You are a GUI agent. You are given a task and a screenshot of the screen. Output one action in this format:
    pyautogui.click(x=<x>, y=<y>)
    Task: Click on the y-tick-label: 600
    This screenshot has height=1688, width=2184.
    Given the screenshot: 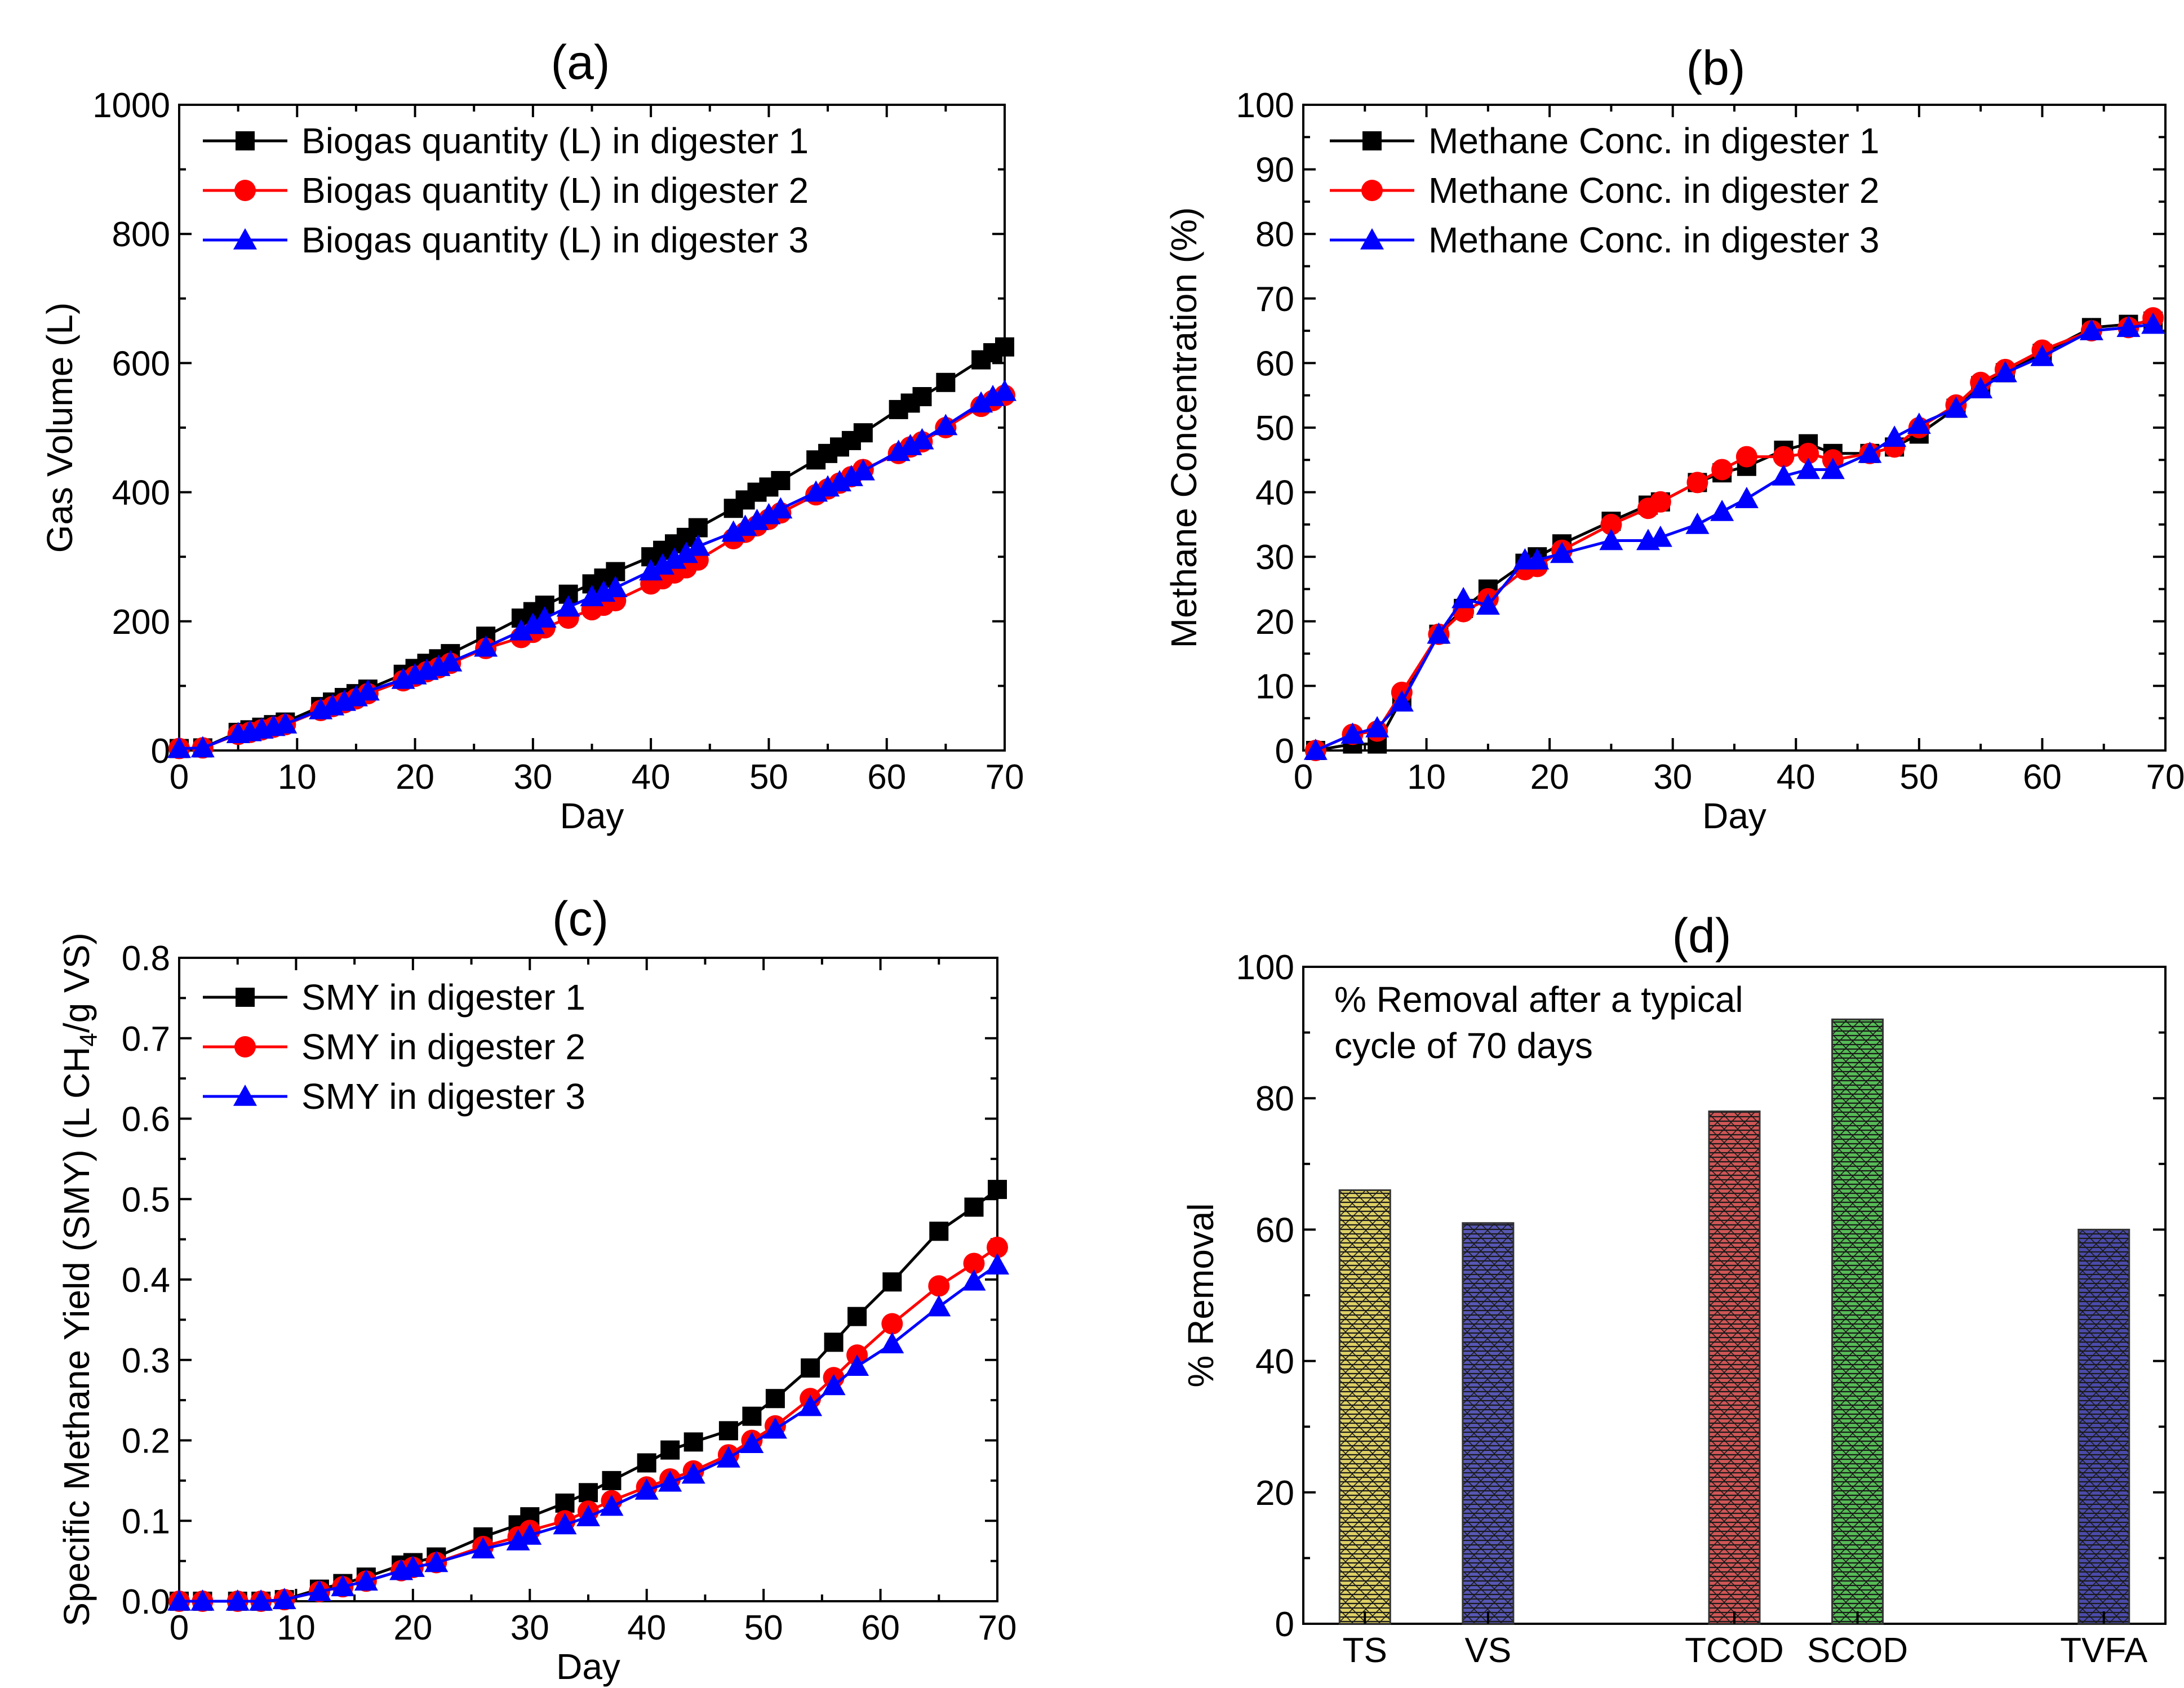 What is the action you would take?
    pyautogui.click(x=141, y=363)
    